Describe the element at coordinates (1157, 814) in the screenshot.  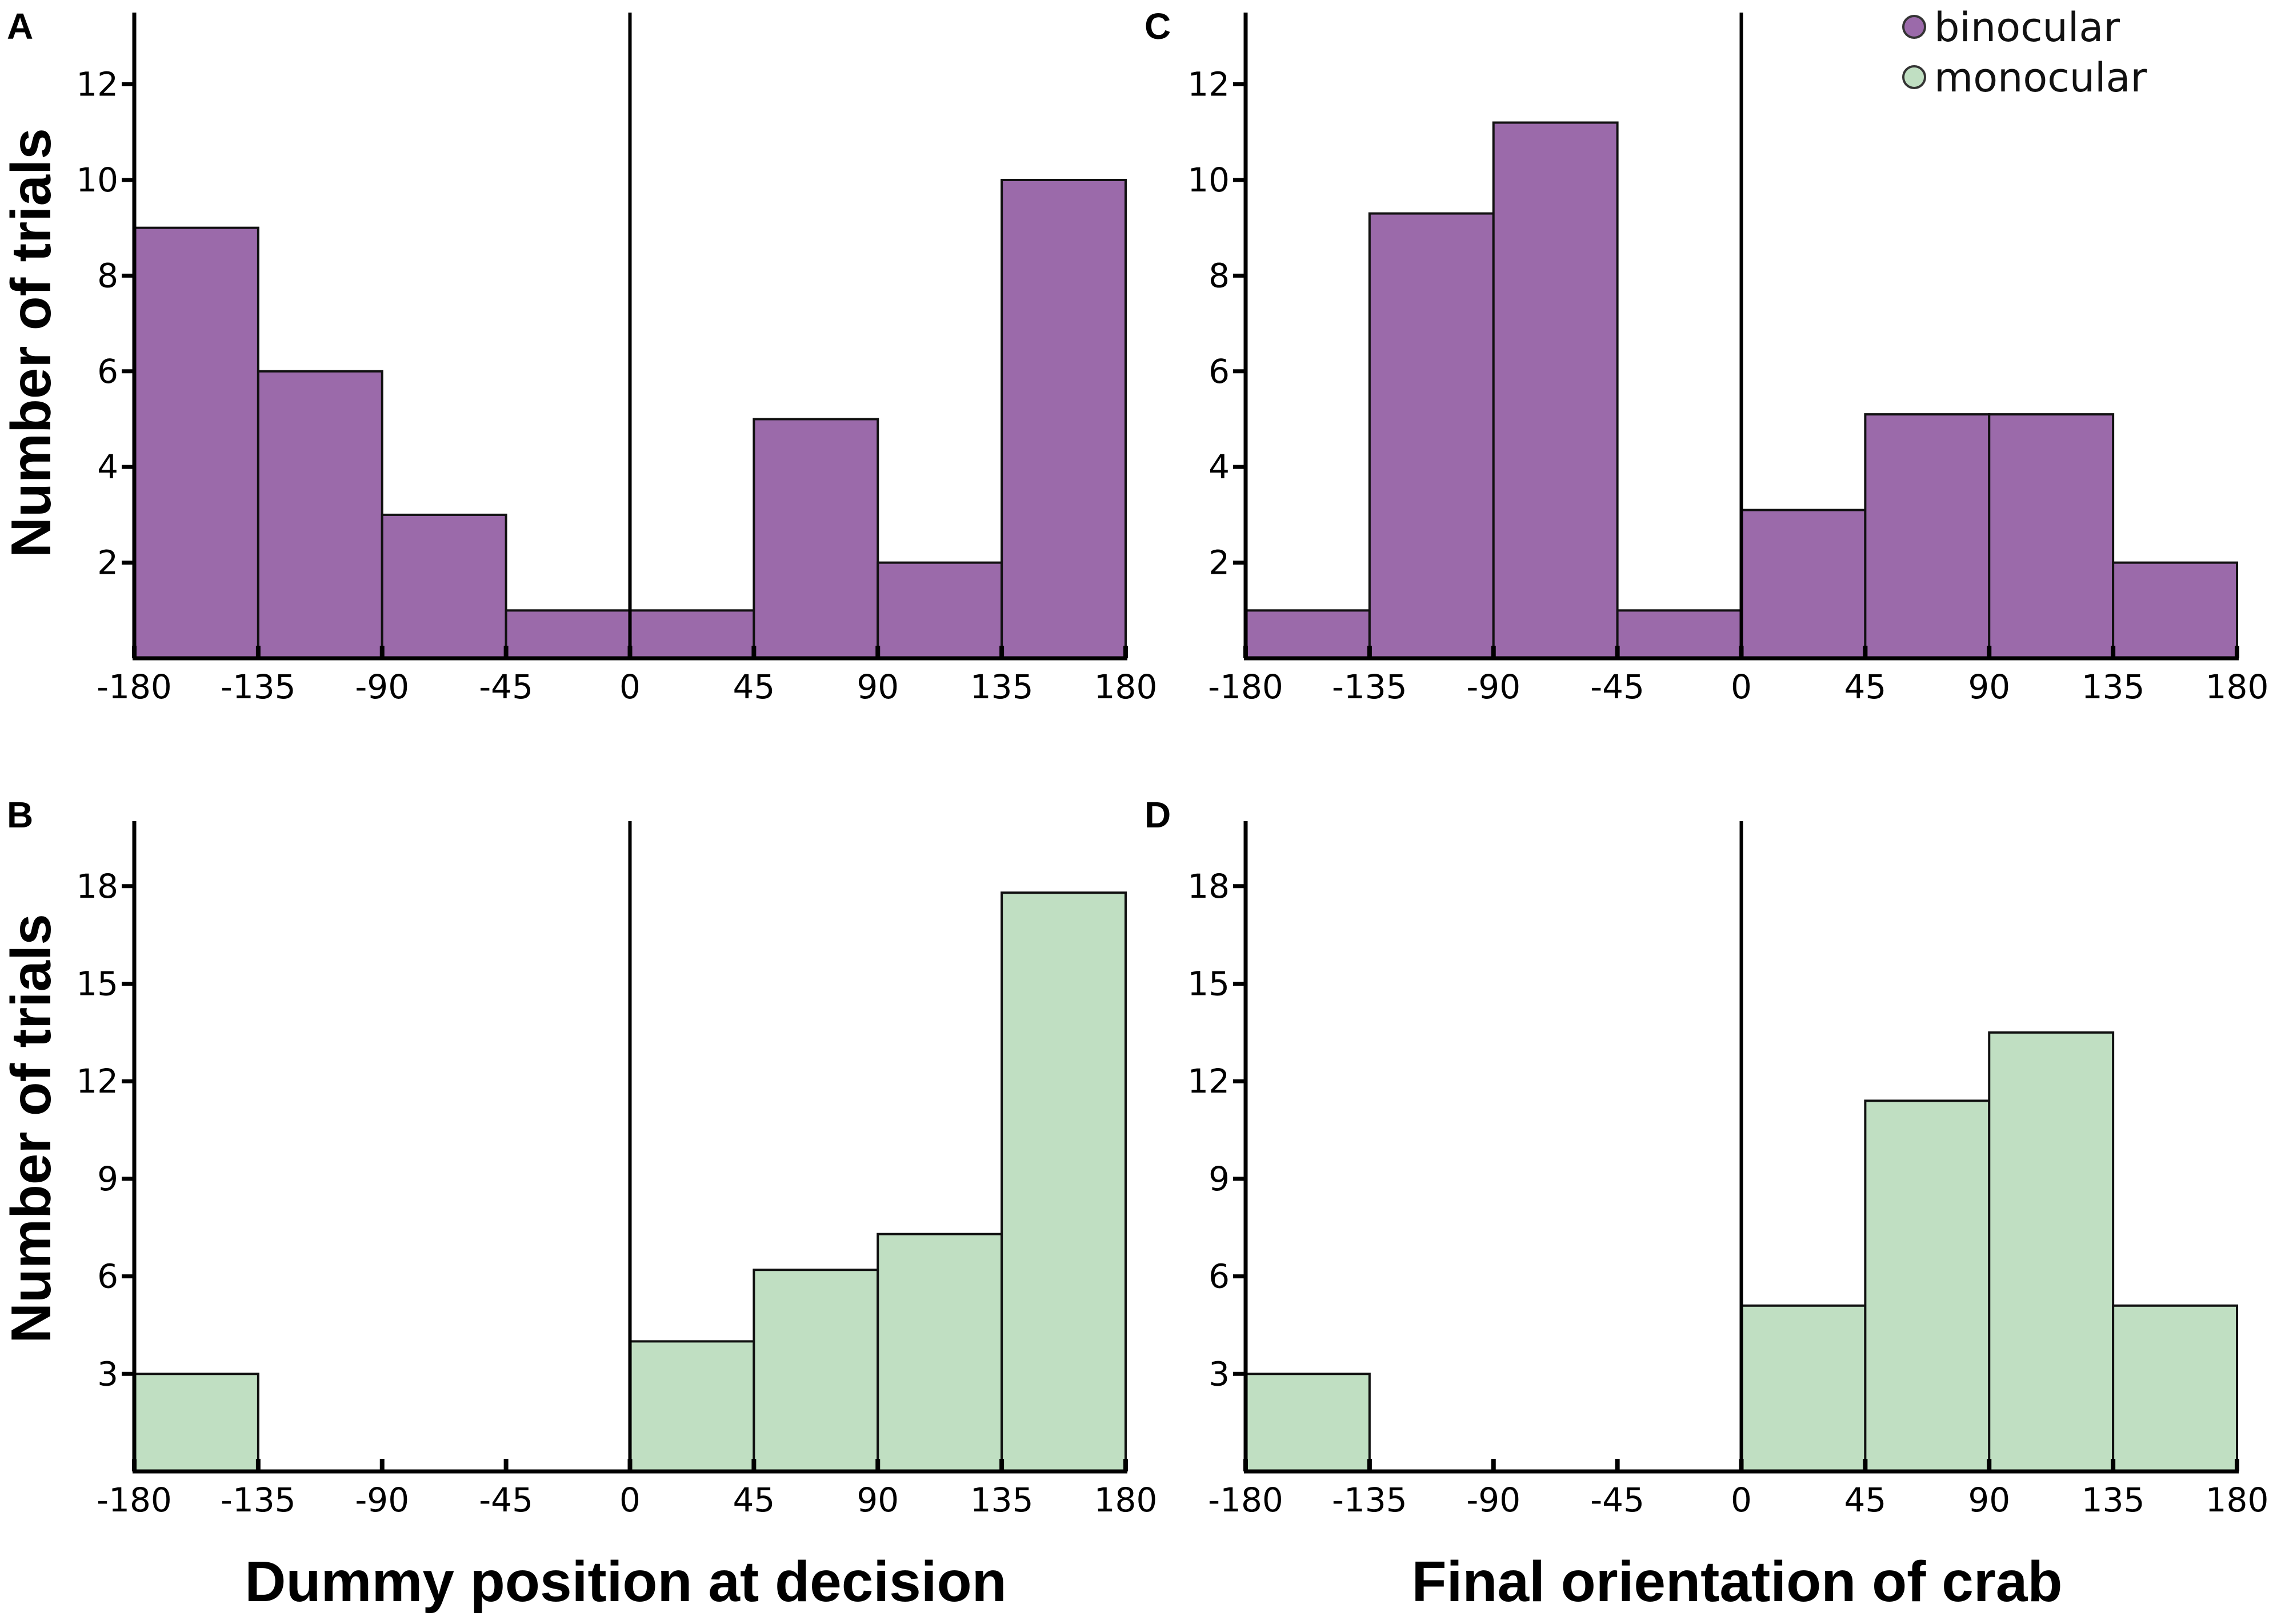
I see `panel-letter-d: D` at that location.